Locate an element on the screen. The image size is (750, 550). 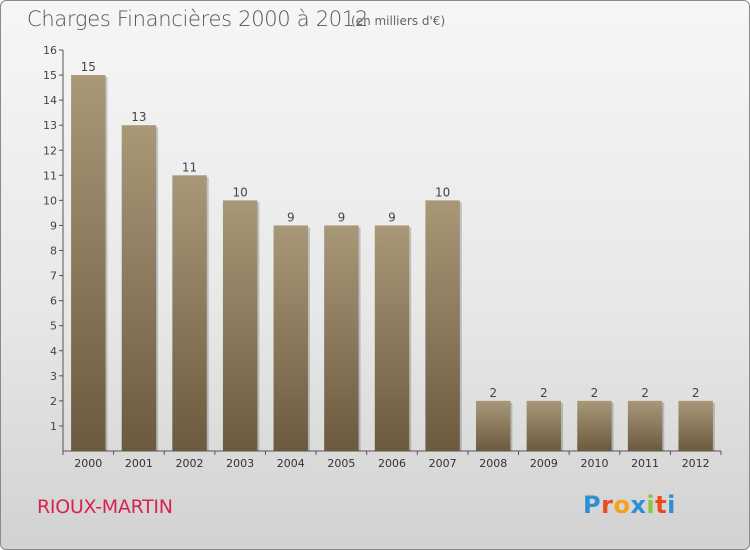
town-name: RIOUX-MARTIN is located at coordinates (105, 507).